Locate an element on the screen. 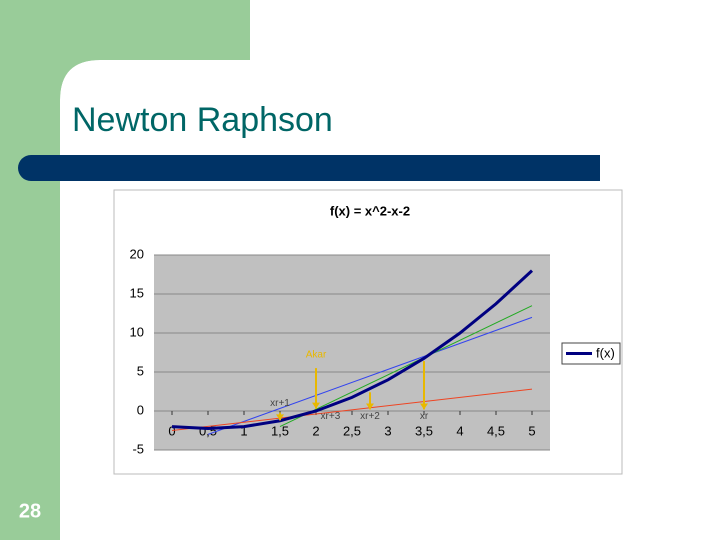  y-tick-label: 0 is located at coordinates (140, 409).